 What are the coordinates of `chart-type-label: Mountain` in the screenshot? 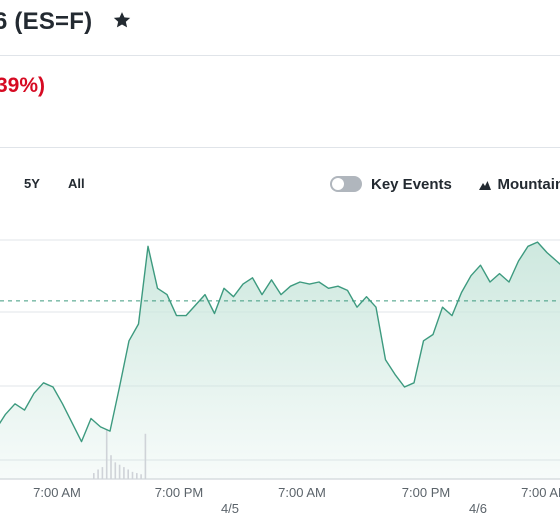 It's located at (528, 185).